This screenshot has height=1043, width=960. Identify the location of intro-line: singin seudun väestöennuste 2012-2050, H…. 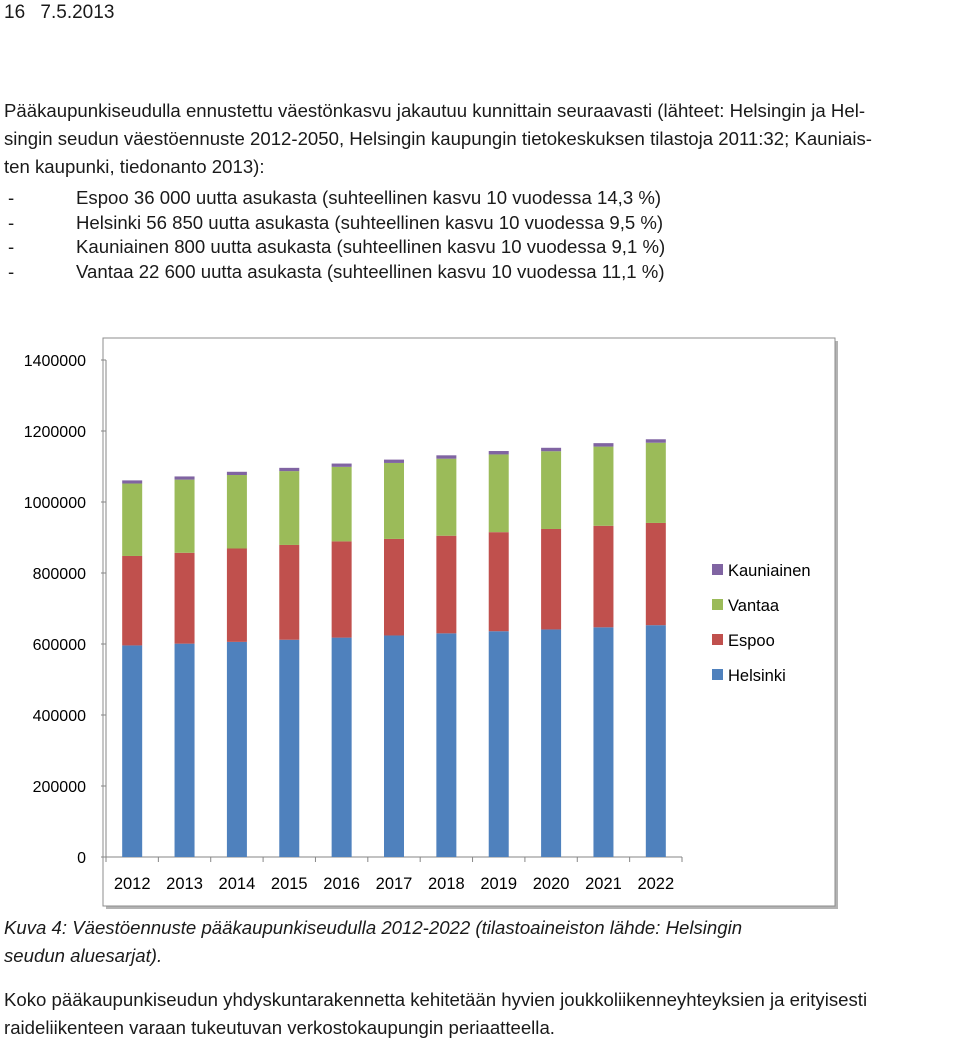
(438, 138).